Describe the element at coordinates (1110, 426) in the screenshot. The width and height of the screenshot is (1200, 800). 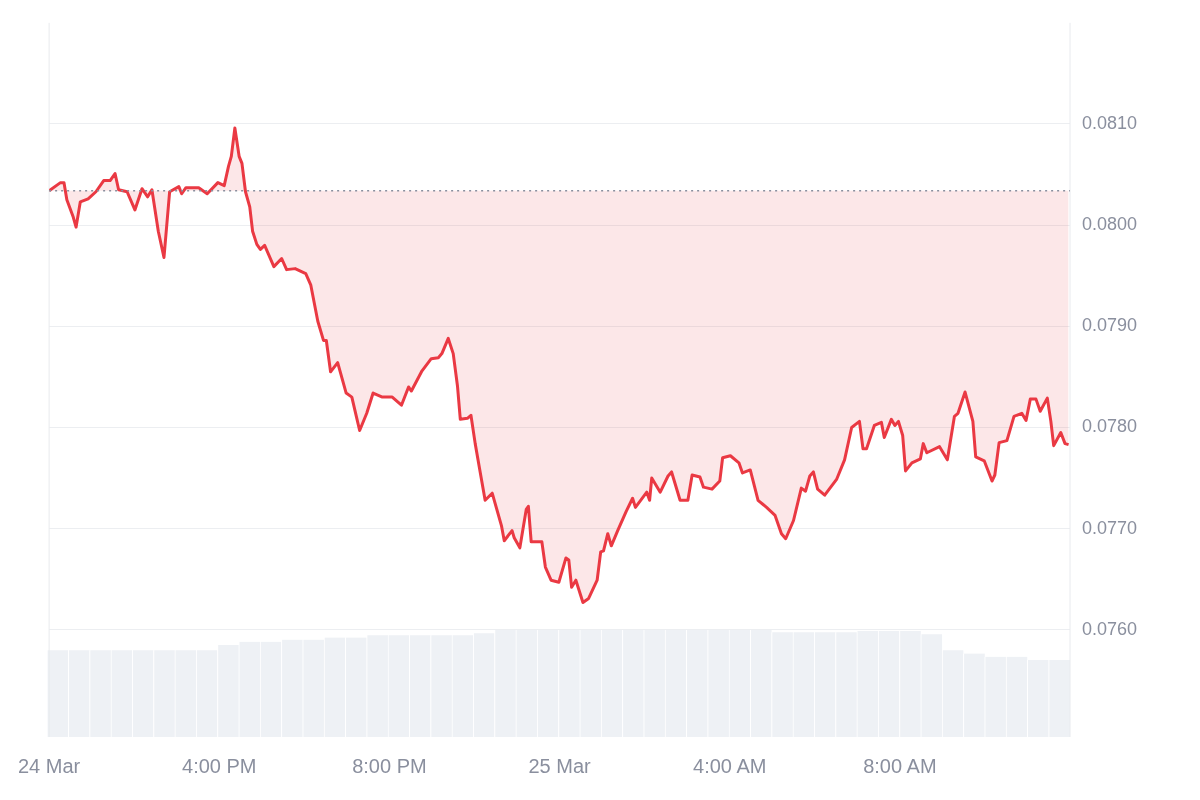
I see `y-tick-label: 0.0780` at that location.